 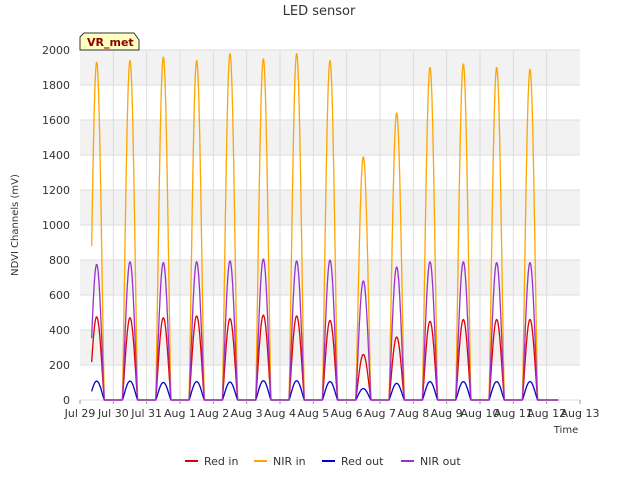 What do you see at coordinates (347, 413) in the screenshot?
I see `x-tick-label: Aug 6` at bounding box center [347, 413].